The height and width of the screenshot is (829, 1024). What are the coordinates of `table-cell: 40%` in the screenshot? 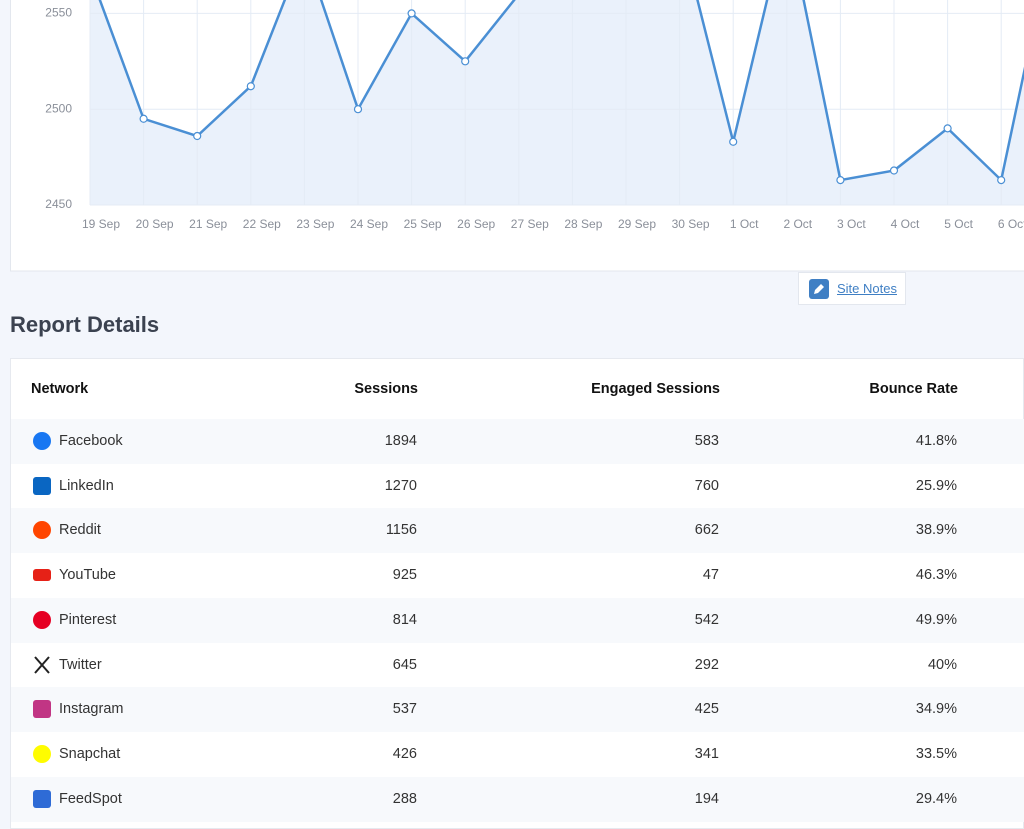 It's located at (942, 664).